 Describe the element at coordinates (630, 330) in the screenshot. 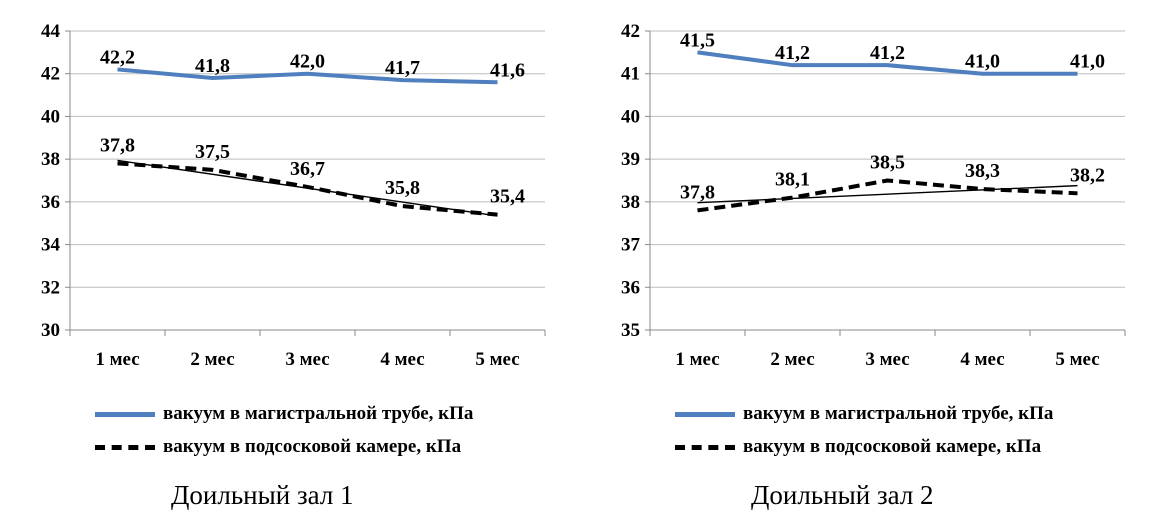

I see `y-tick-label: 35` at that location.